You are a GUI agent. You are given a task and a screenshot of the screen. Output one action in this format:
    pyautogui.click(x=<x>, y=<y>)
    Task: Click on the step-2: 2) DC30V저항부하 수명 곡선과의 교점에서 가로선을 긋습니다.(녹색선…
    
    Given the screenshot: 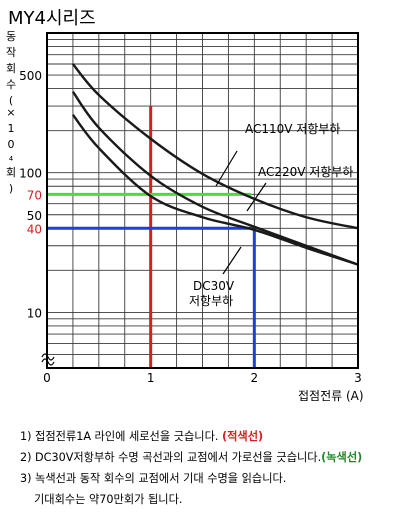 What is the action you would take?
    pyautogui.click(x=217, y=457)
    